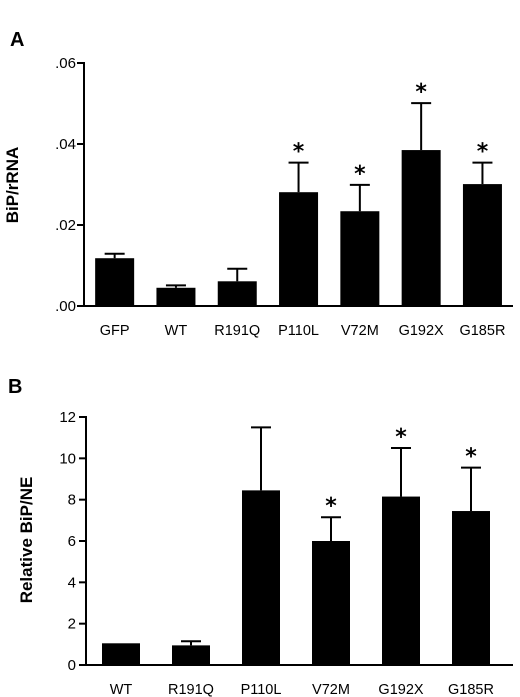  Describe the element at coordinates (67, 458) in the screenshot. I see `y-tick-label: 10` at that location.